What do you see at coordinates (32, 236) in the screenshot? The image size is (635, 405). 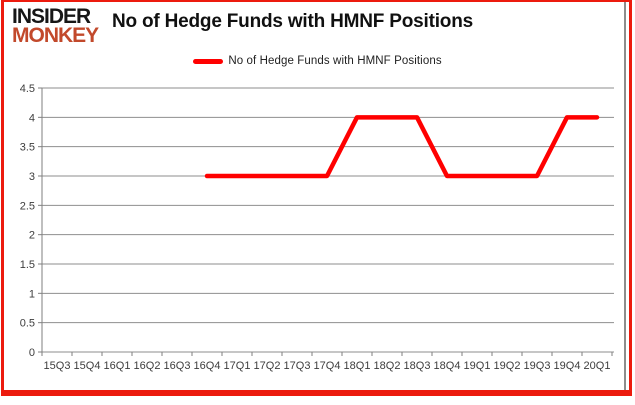 I see `y-tick-label: 2` at bounding box center [32, 236].